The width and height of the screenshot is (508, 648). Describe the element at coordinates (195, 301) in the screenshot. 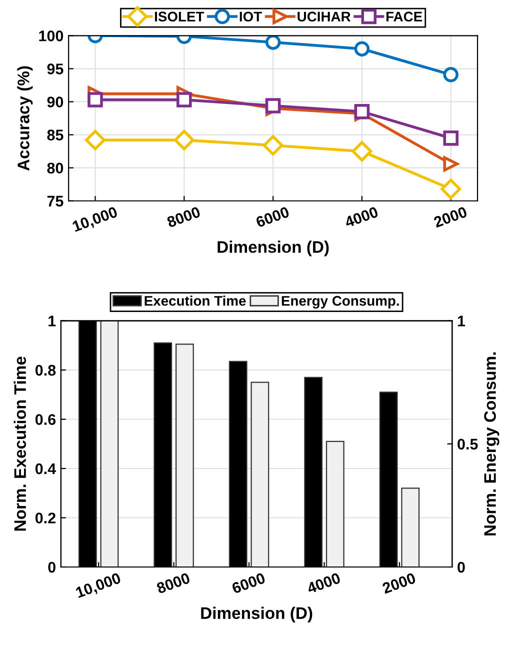

I see `legend-label: Execution Time` at that location.